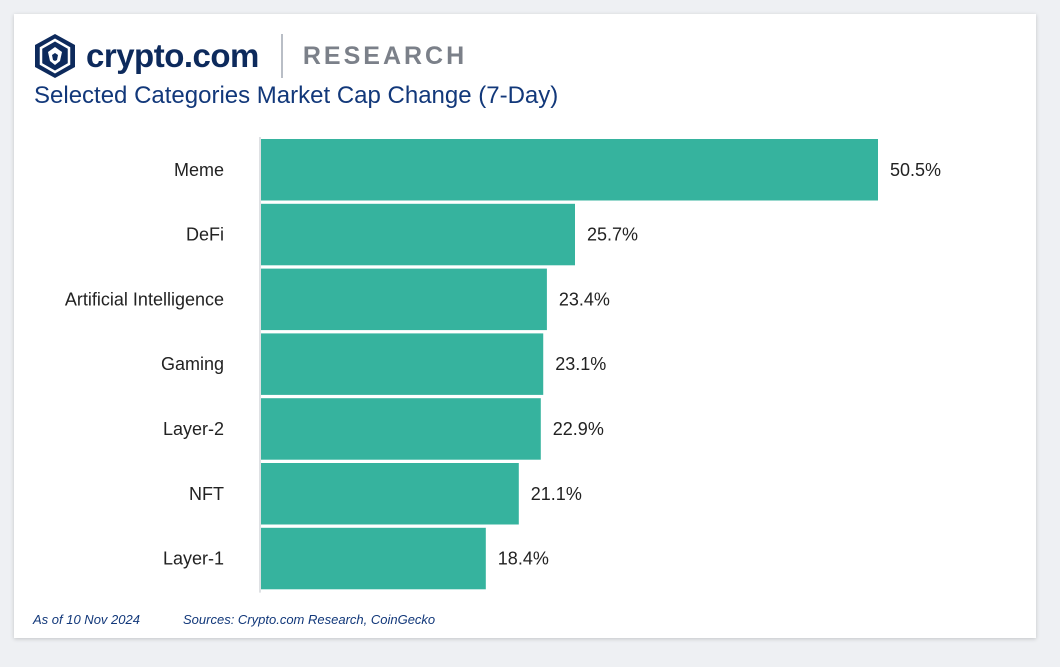  I want to click on category-label: Gaming, so click(192, 364).